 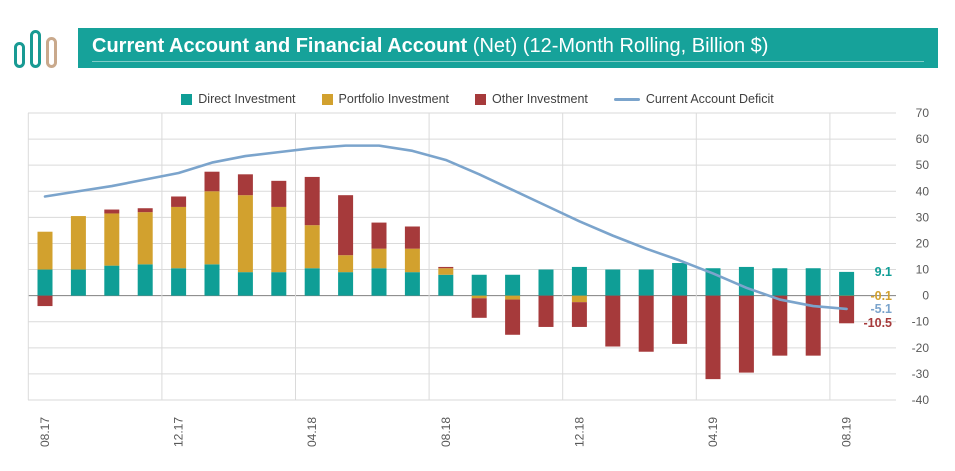 I want to click on deficit-line-swatch-icon, so click(x=626, y=99).